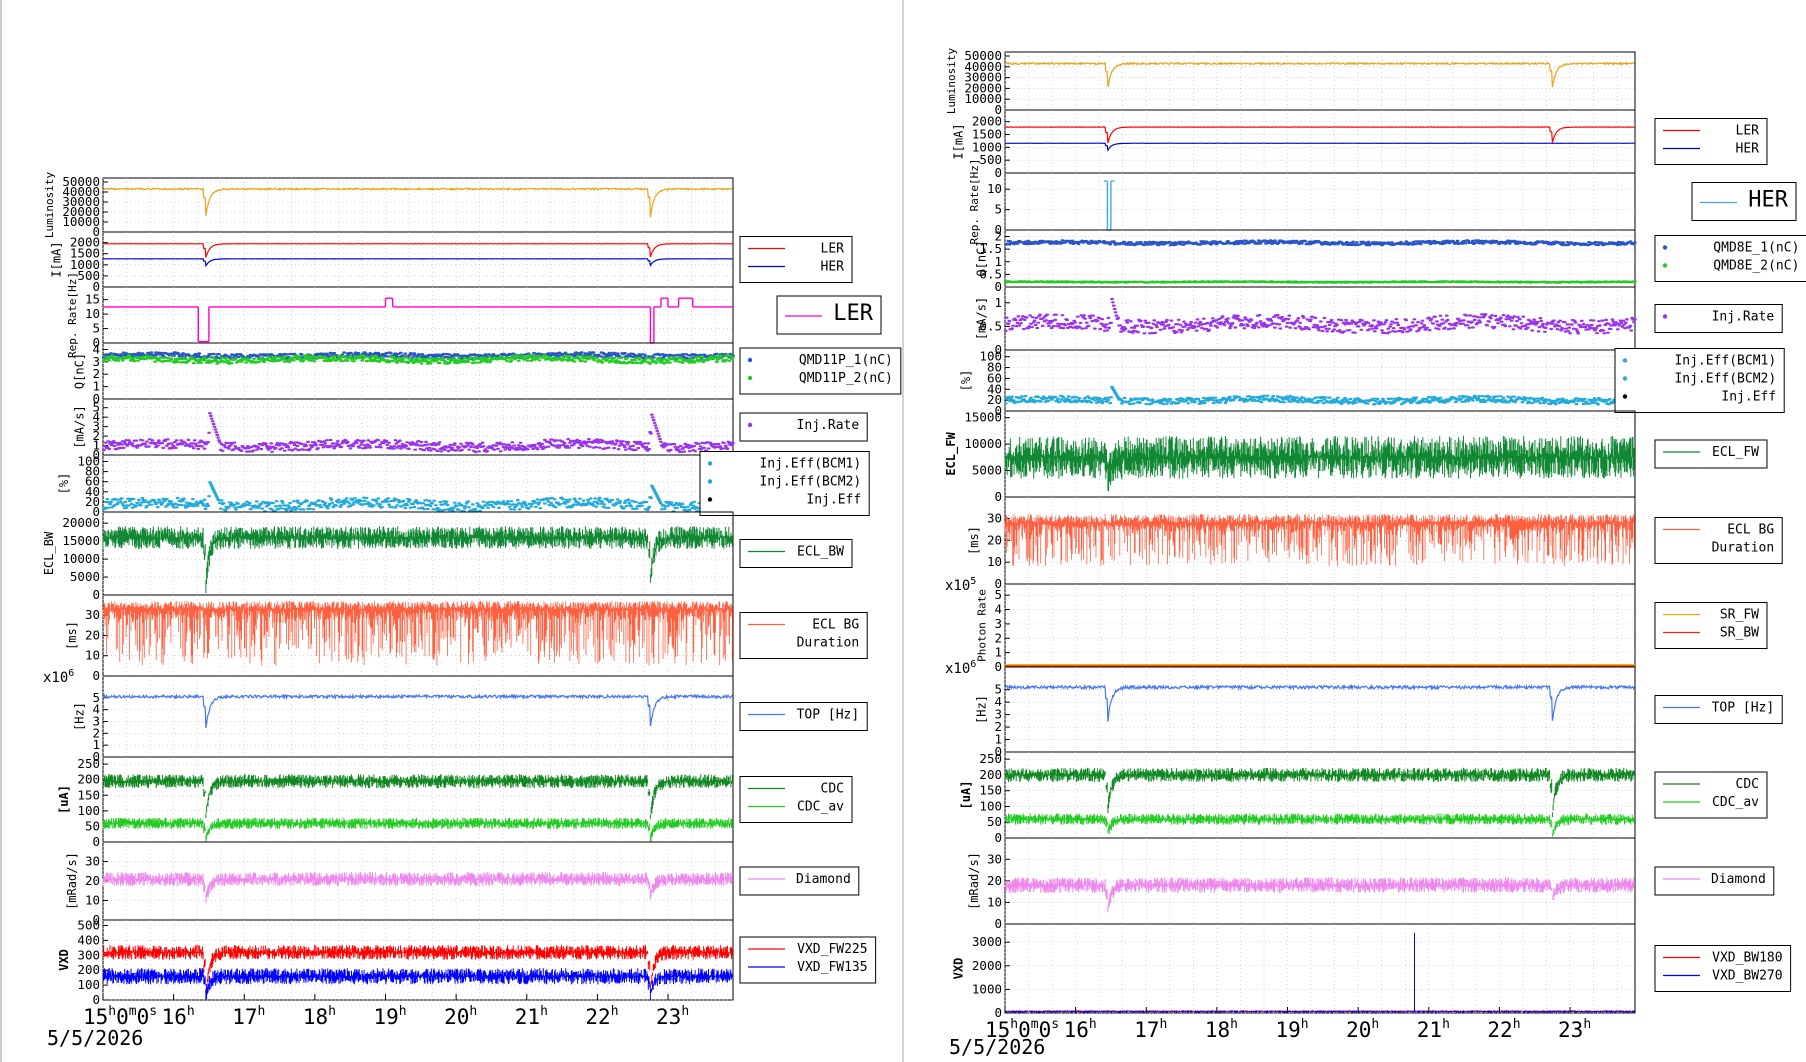 Image resolution: width=1806 pixels, height=1062 pixels. I want to click on y-axis-label: Rep. Rate[Hz], so click(974, 201).